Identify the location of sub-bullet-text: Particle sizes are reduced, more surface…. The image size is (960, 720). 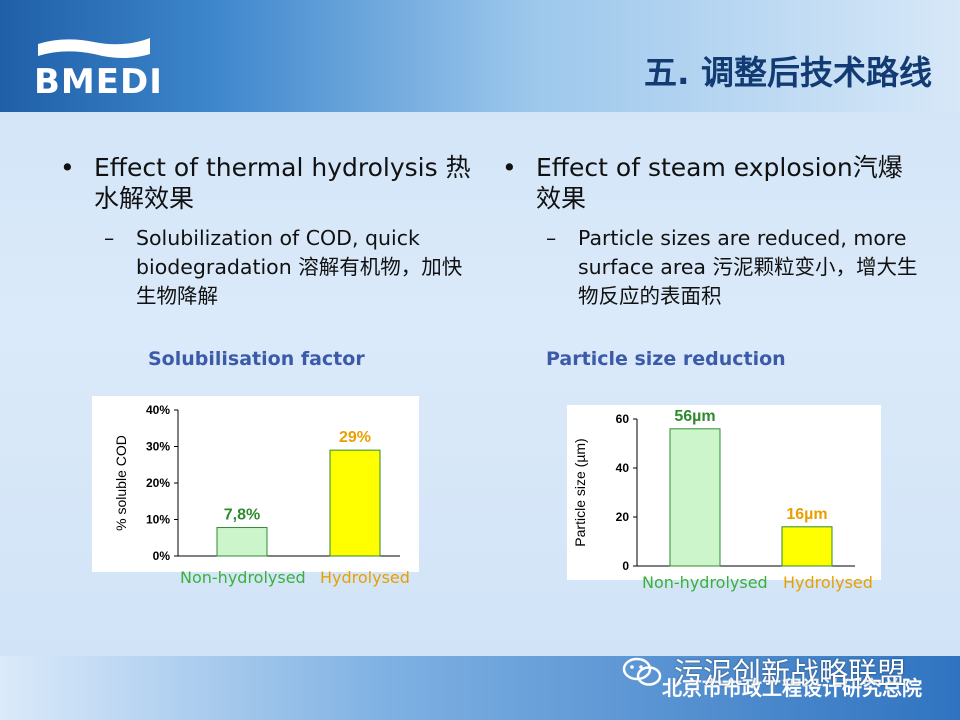
(748, 267).